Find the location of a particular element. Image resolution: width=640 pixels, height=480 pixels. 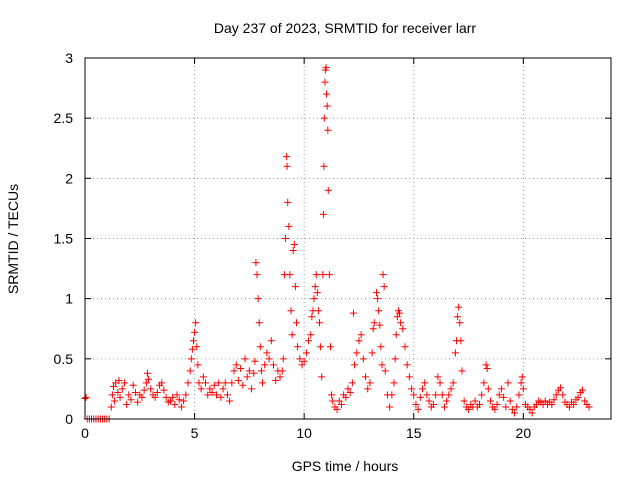

x-tick-label: 15 is located at coordinates (414, 433).